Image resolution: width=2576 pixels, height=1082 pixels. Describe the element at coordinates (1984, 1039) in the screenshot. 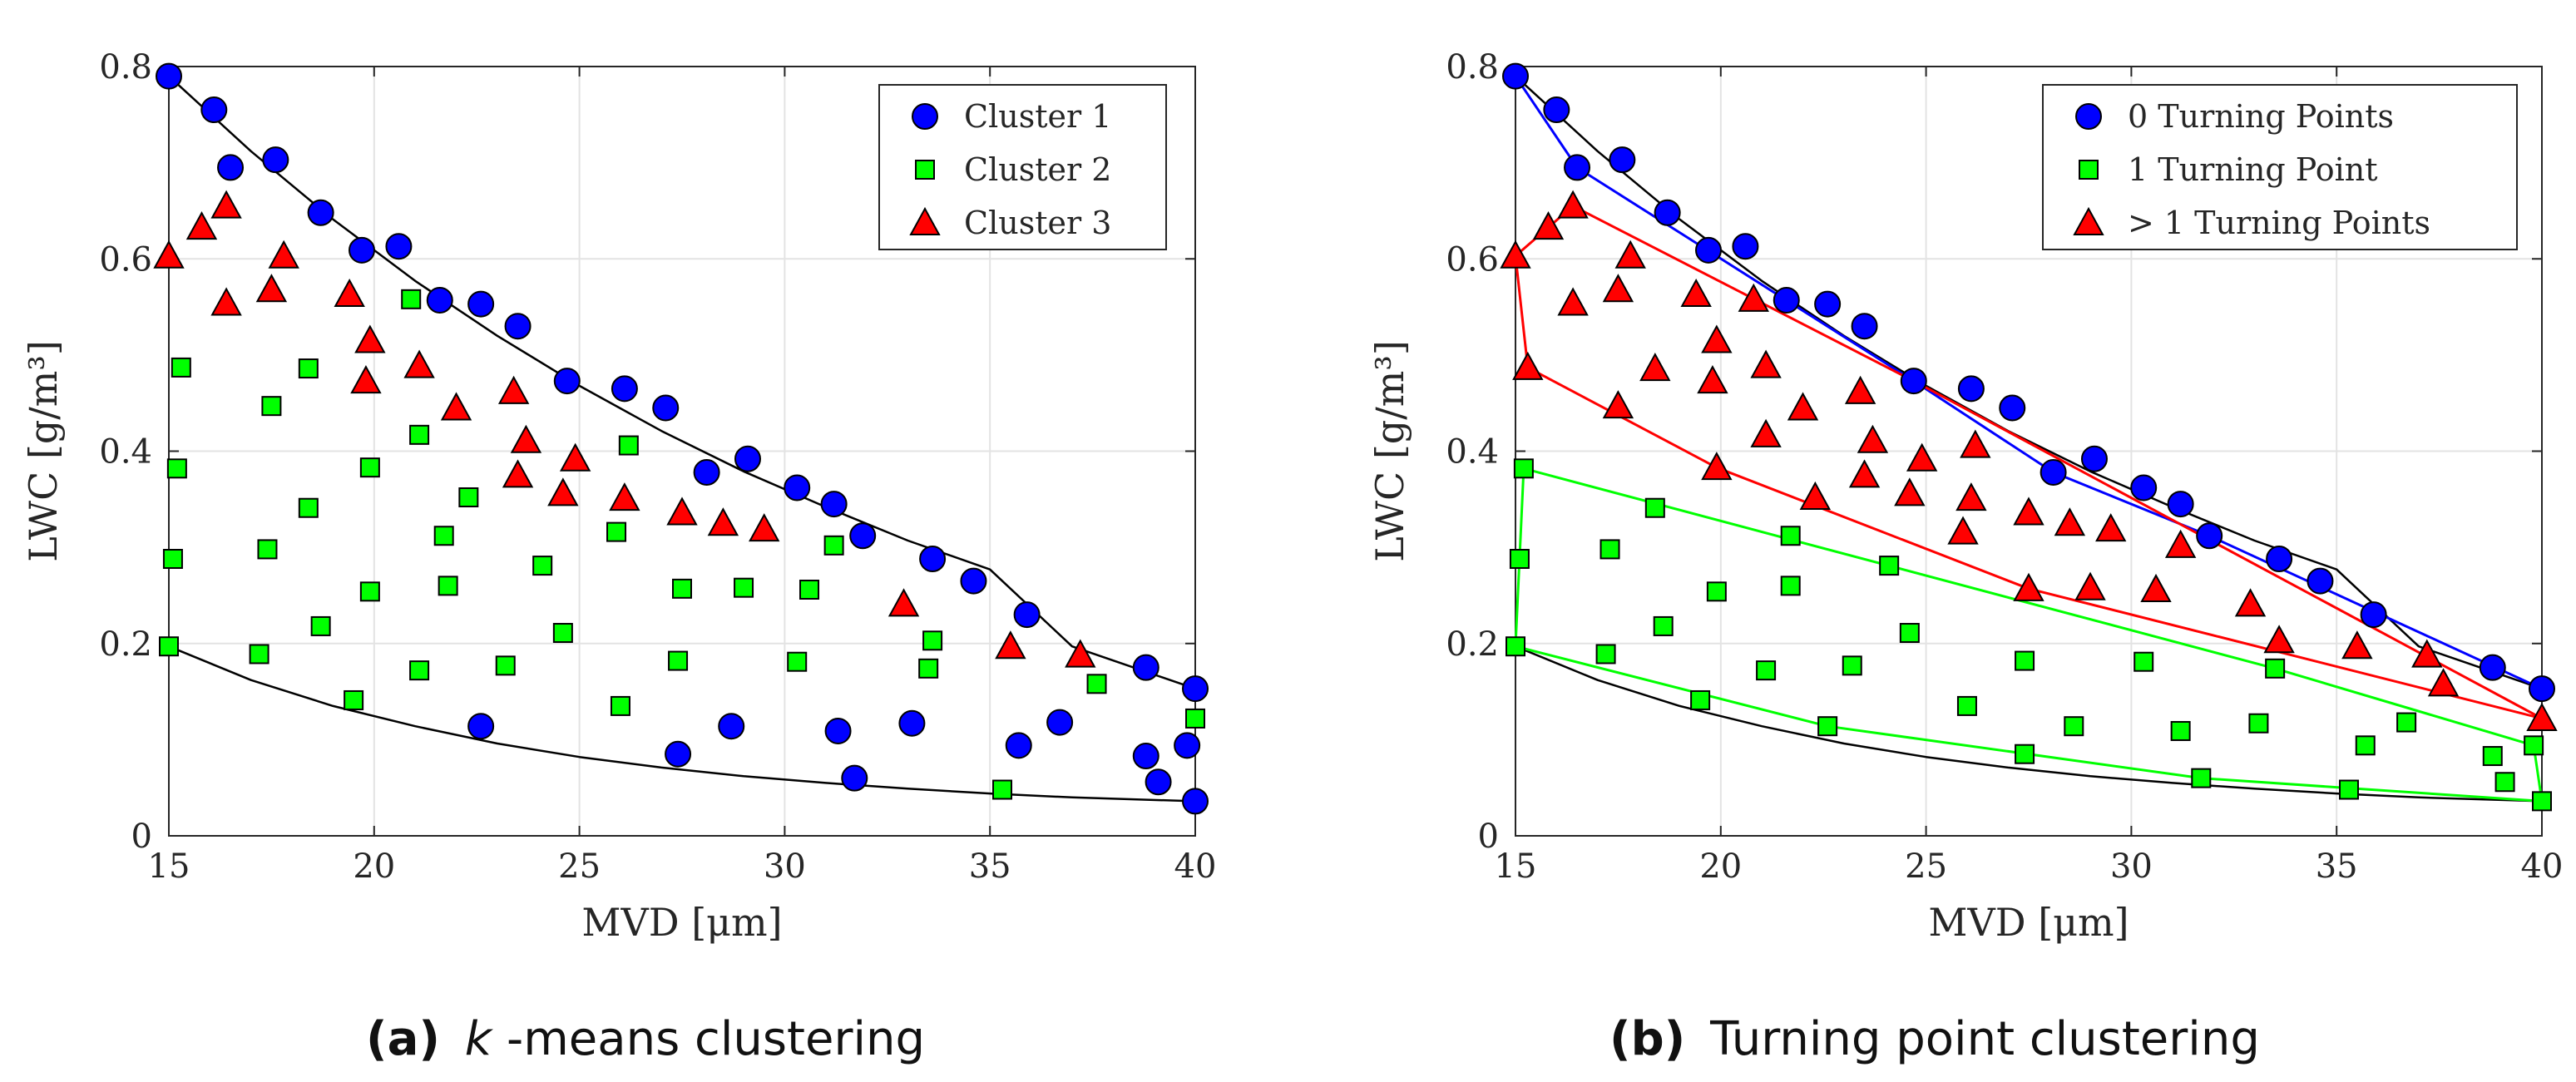

I see `caption-b-text: Turning point clustering` at that location.